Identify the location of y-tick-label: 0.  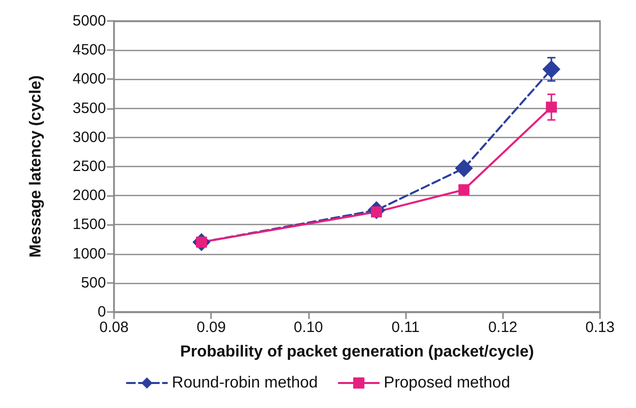
(102, 312).